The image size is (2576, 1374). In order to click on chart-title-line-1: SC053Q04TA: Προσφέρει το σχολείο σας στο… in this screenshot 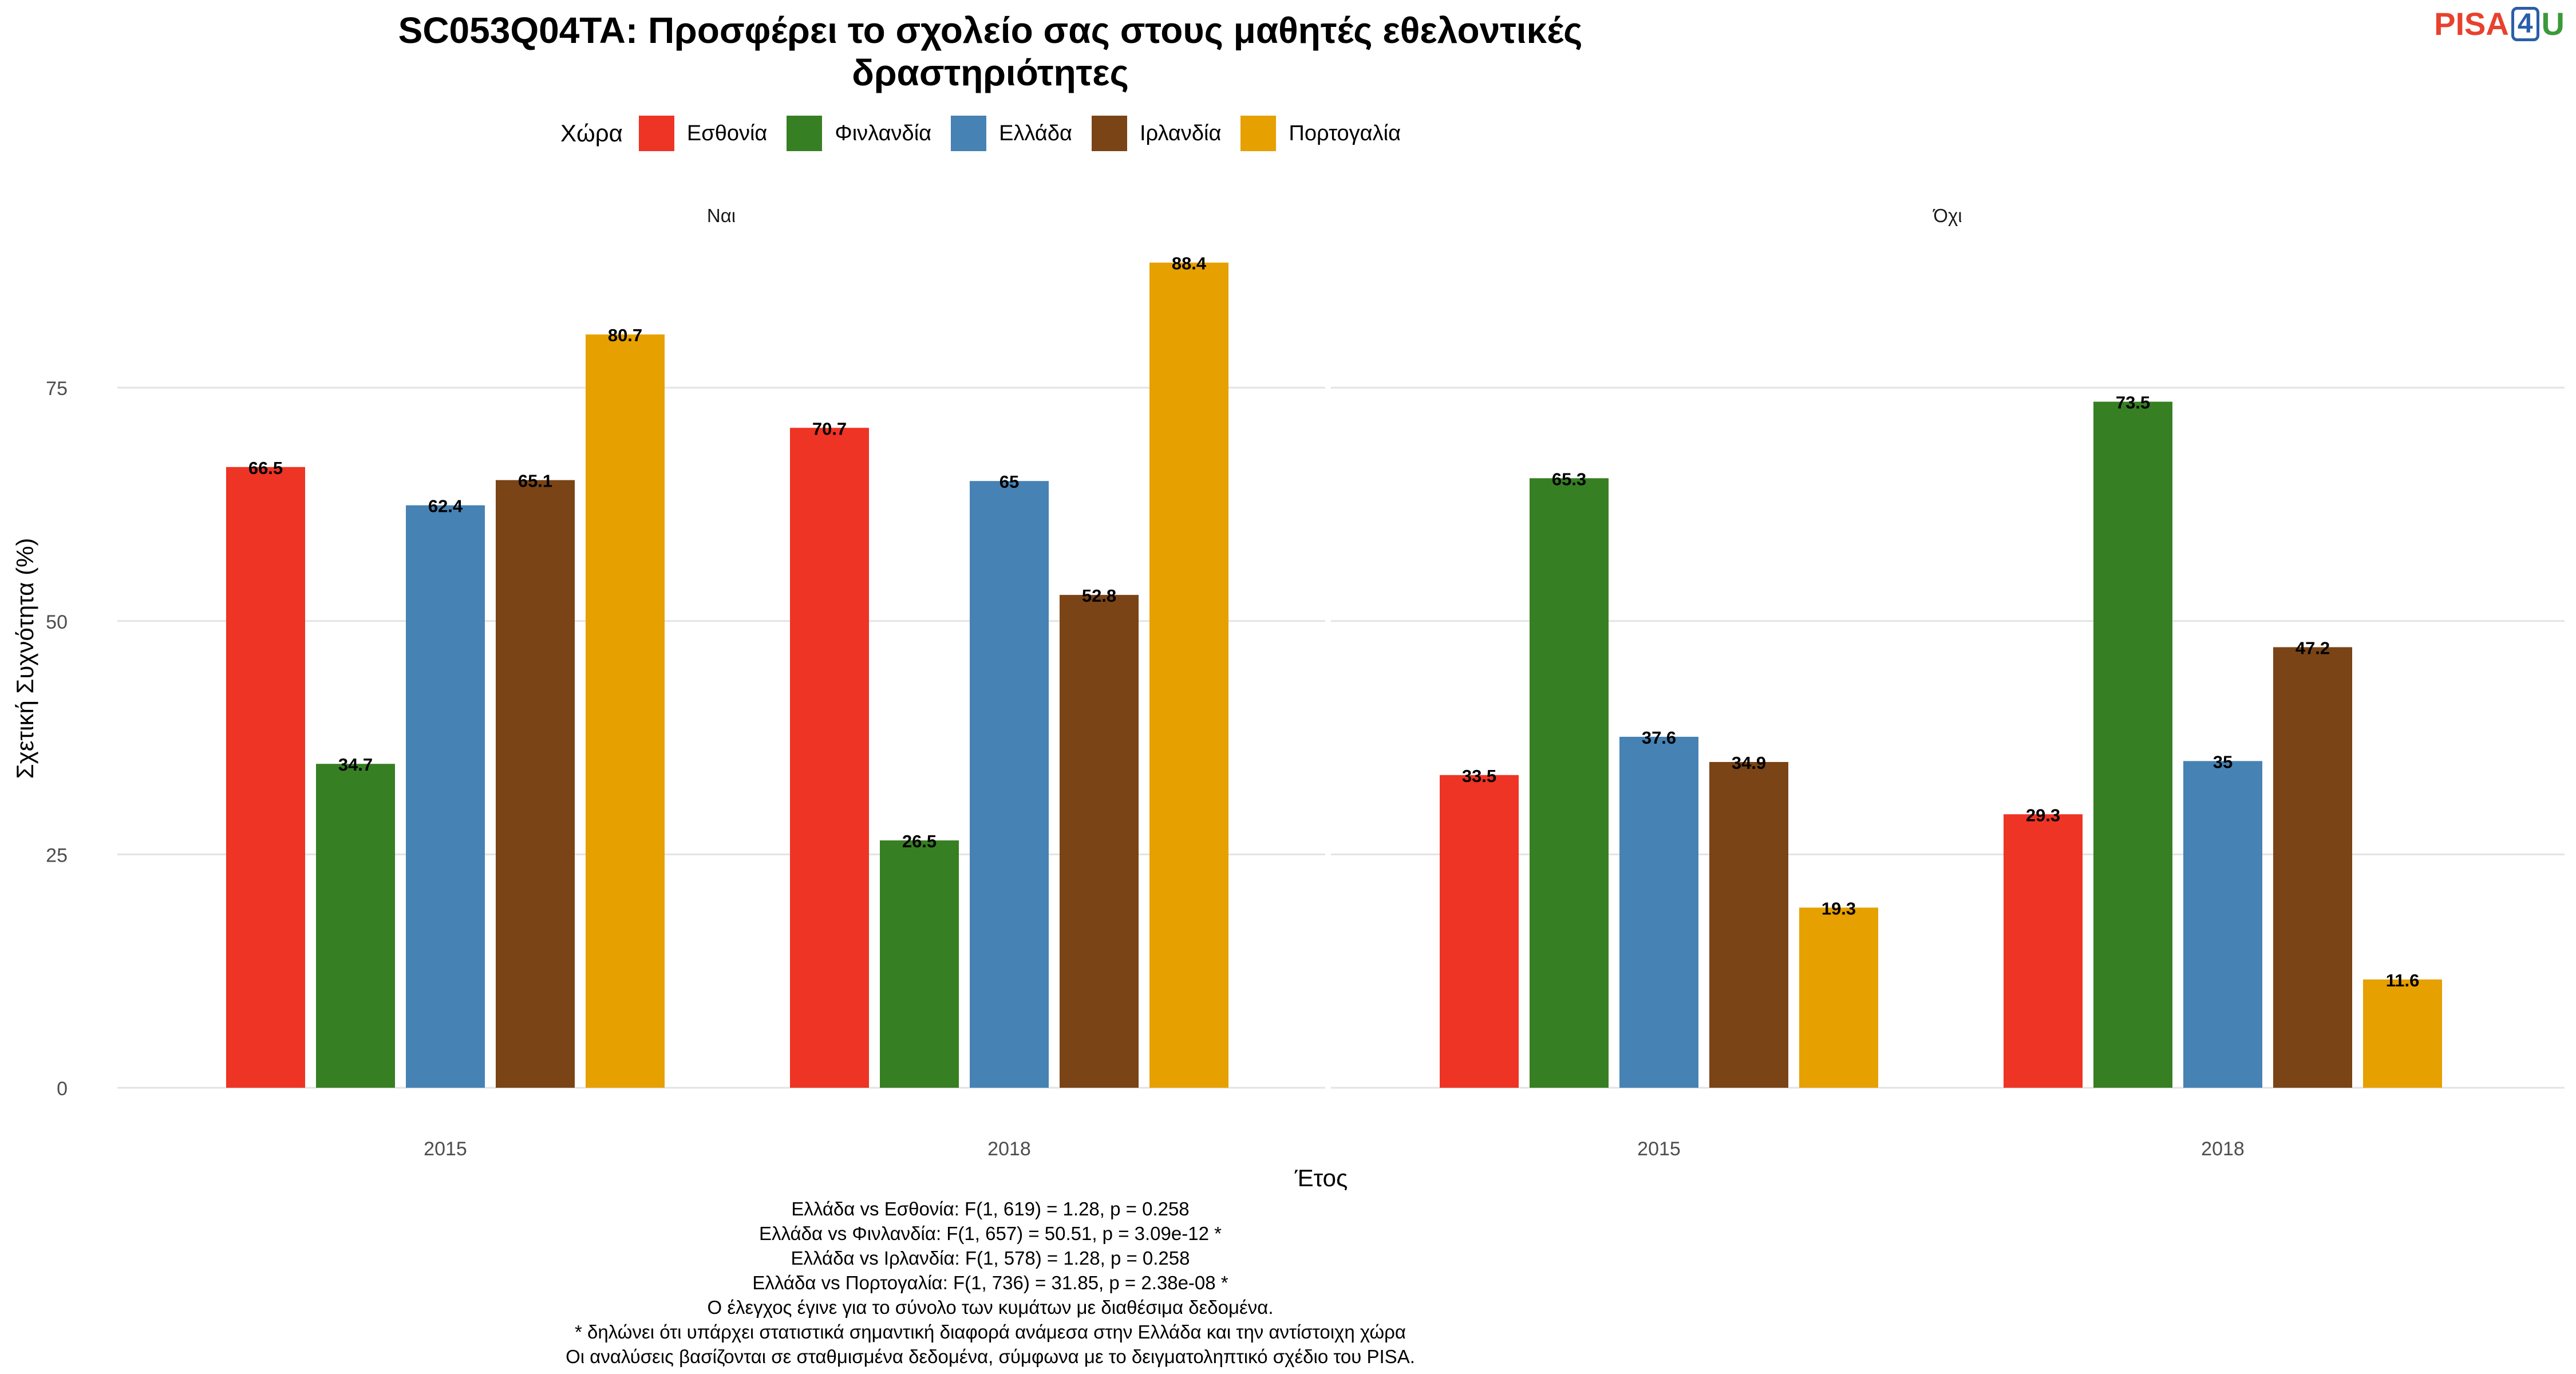, I will do `click(990, 30)`.